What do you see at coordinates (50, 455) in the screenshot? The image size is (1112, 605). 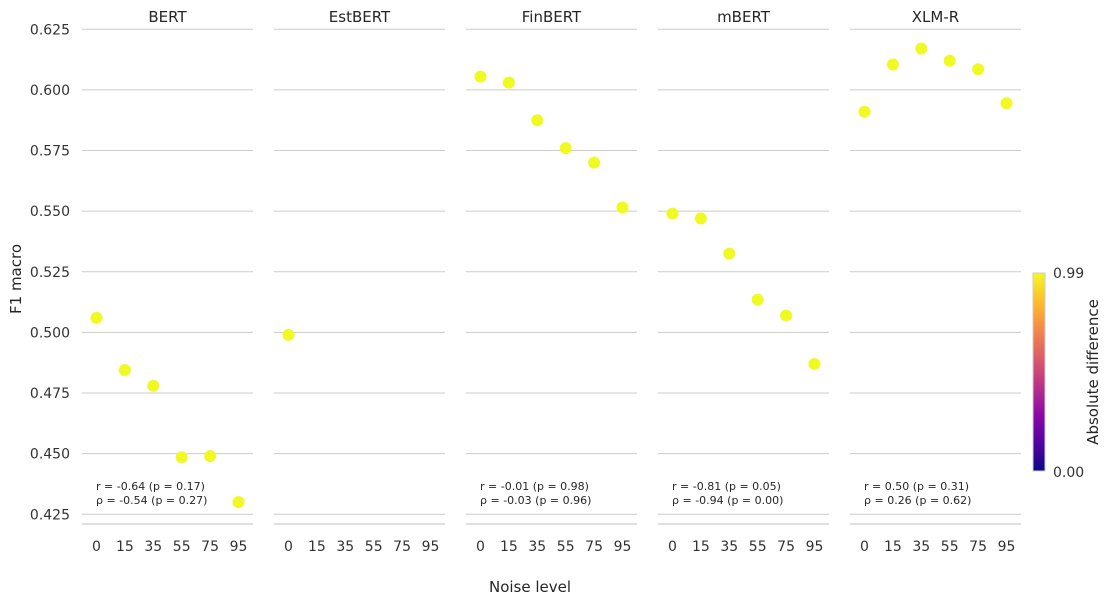 I see `y-tick-label: 0.450` at bounding box center [50, 455].